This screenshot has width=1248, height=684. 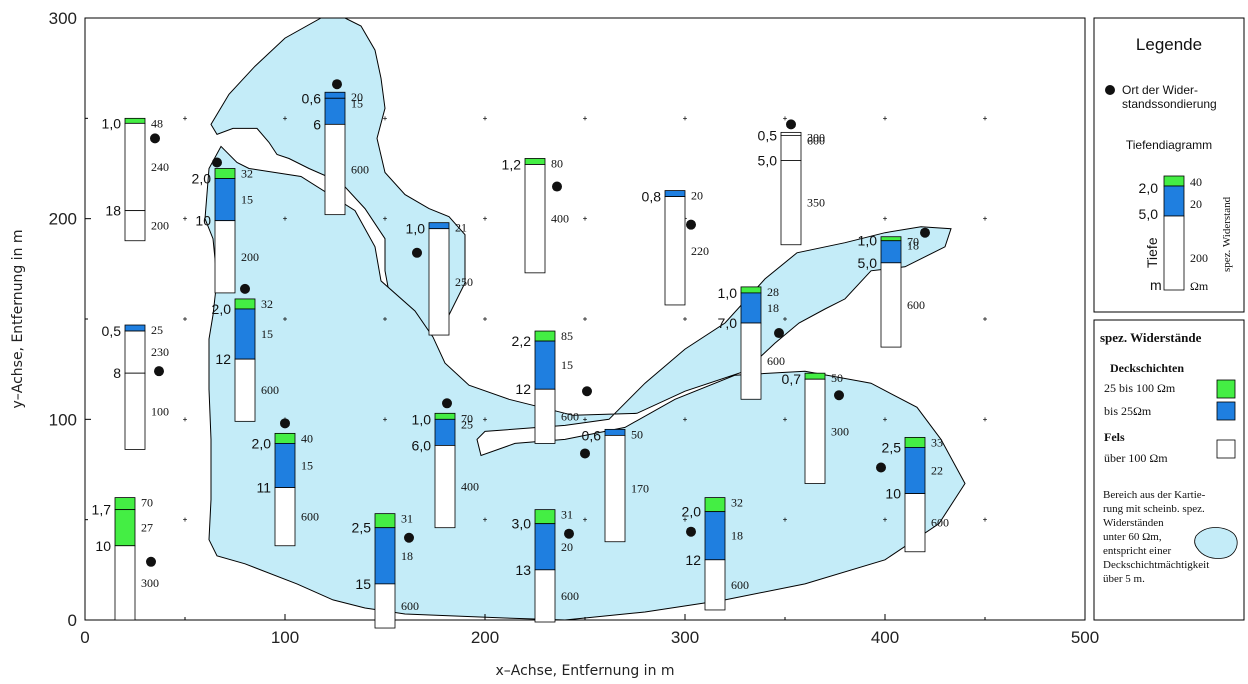 What do you see at coordinates (150, 583) in the screenshot?
I see `layer-resistance: 300` at bounding box center [150, 583].